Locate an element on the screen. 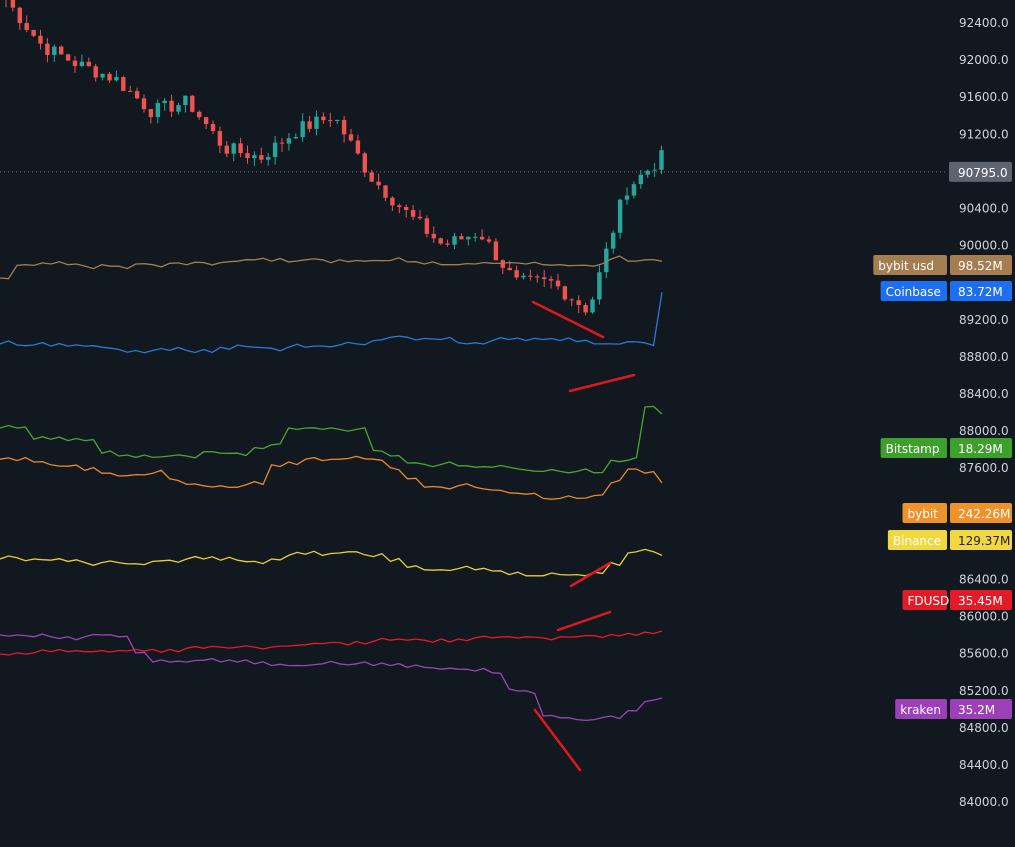 This screenshot has width=1015, height=847. price-tick-label: 92400.0 is located at coordinates (984, 23).